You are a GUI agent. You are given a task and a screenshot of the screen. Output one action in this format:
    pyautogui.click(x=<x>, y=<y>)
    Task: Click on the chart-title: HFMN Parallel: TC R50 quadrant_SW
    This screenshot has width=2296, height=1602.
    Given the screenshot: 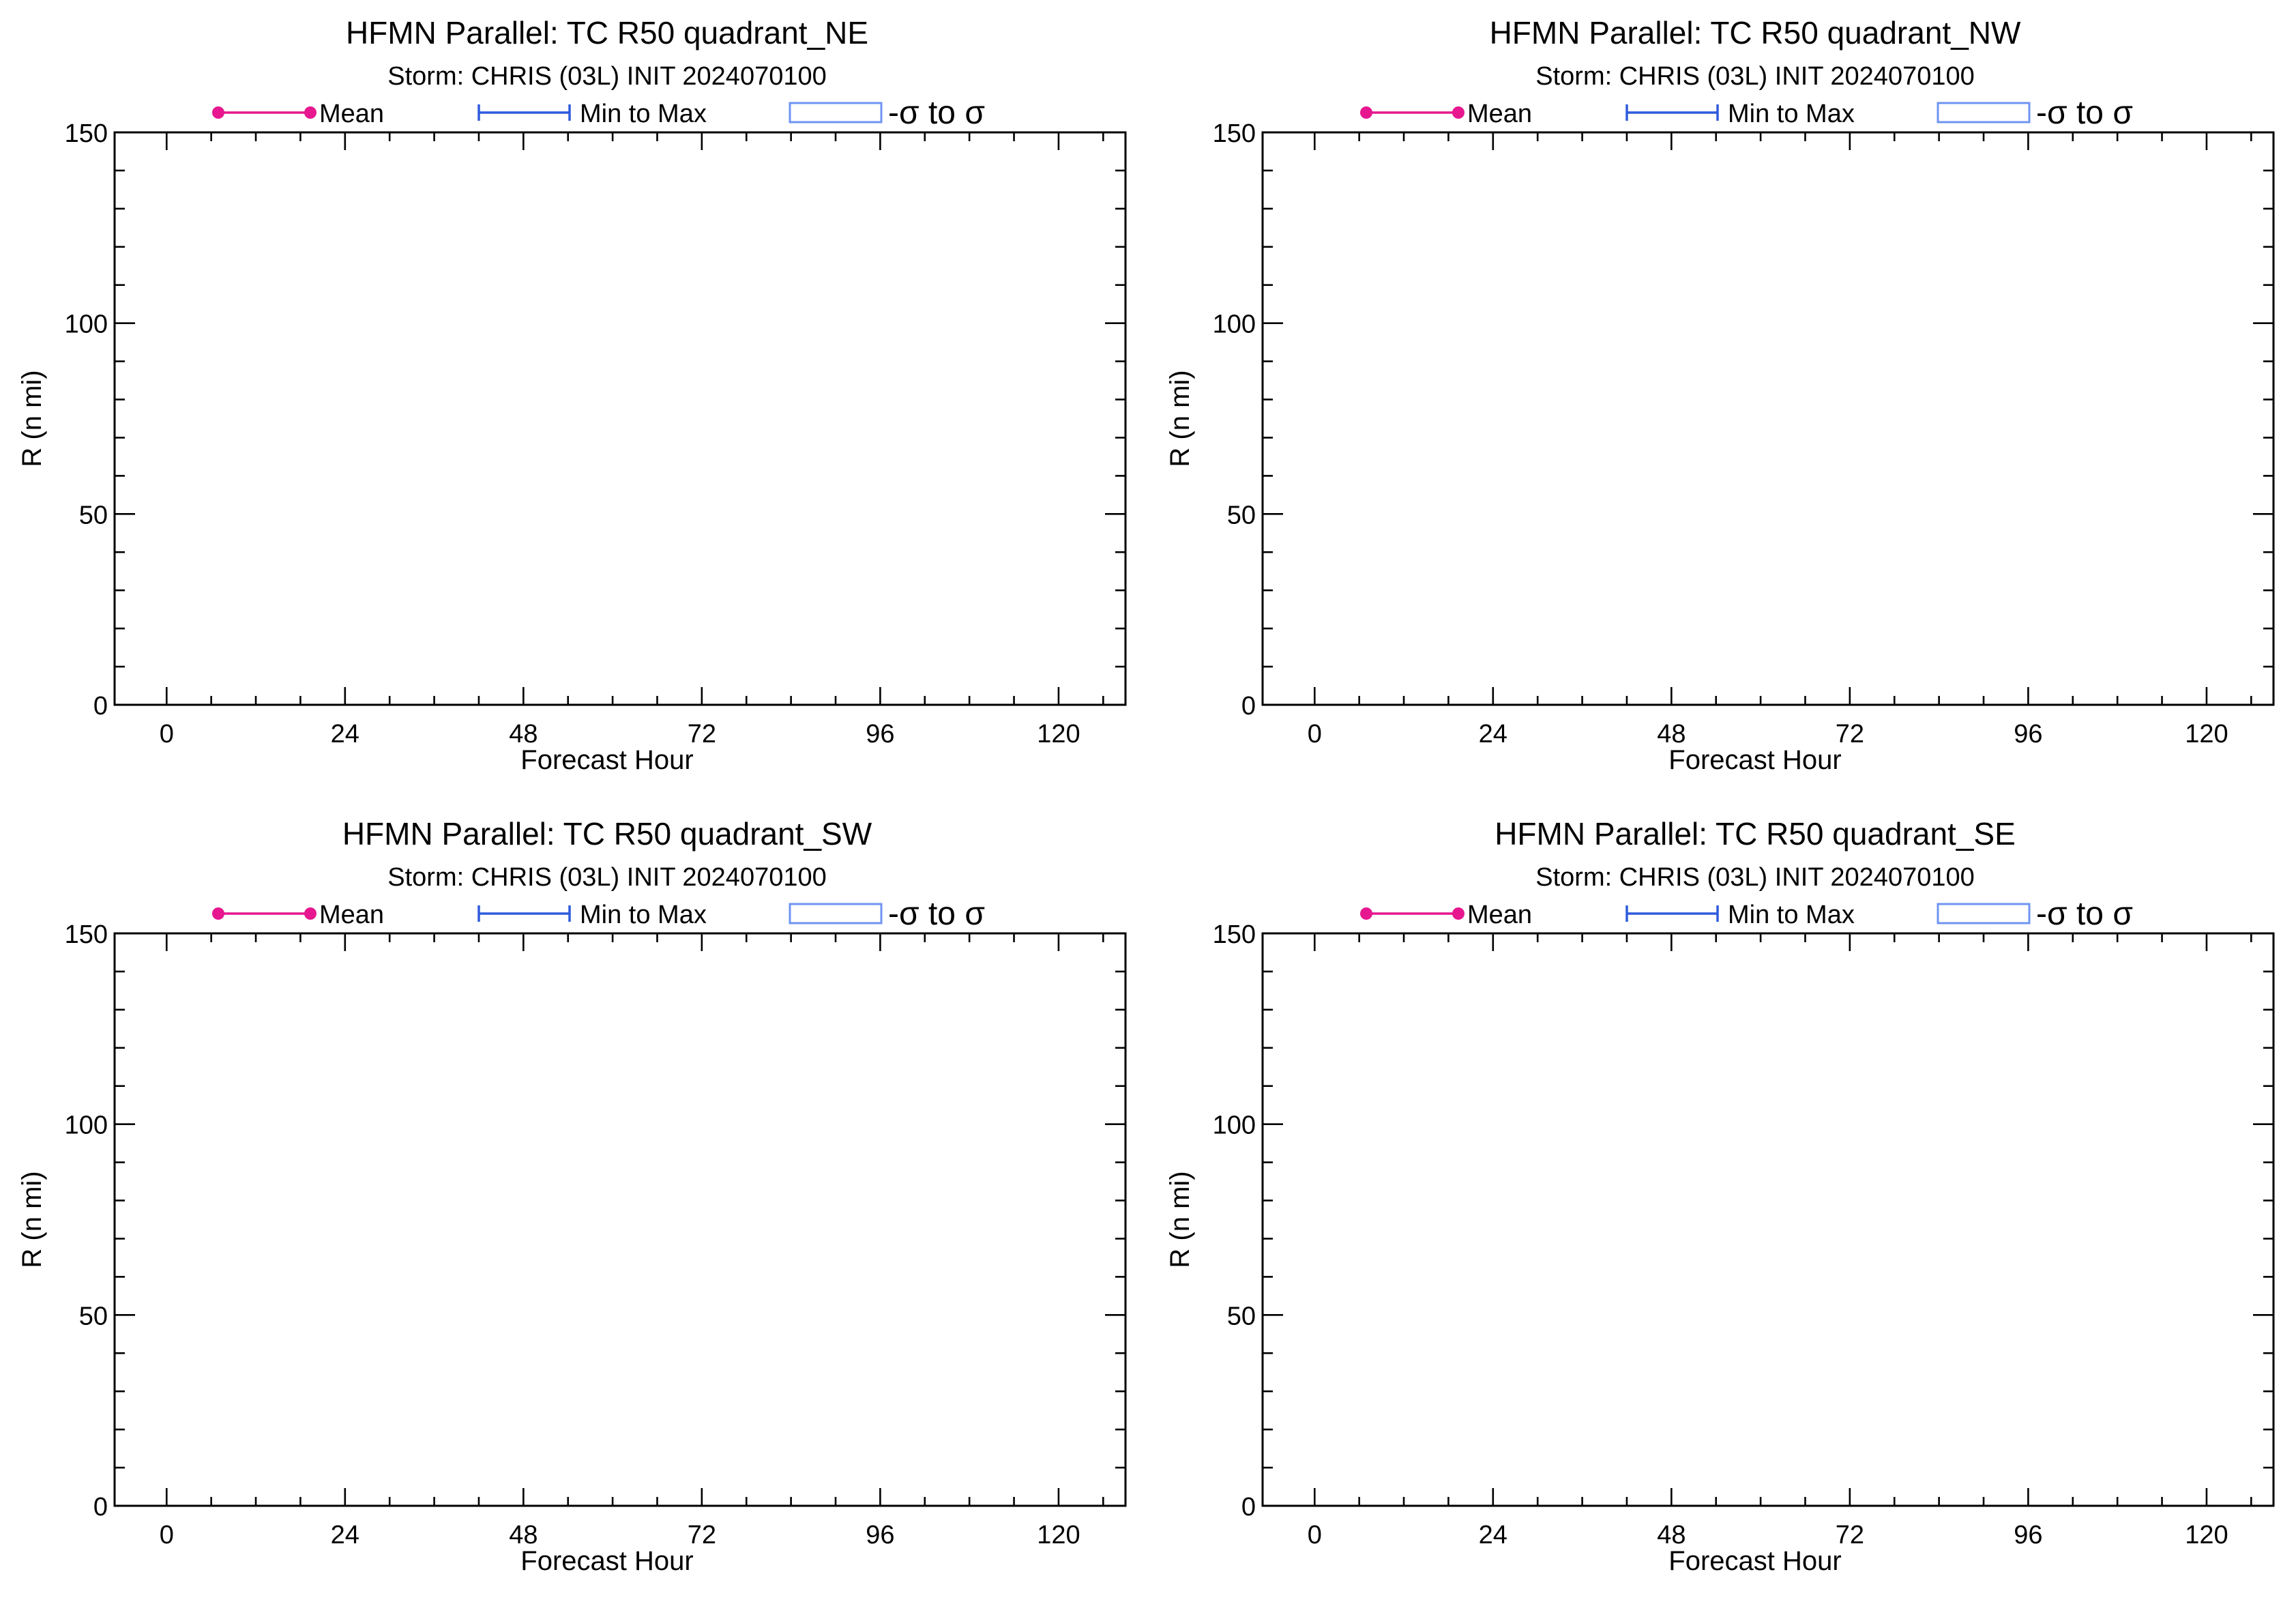 What is the action you would take?
    pyautogui.click(x=607, y=834)
    